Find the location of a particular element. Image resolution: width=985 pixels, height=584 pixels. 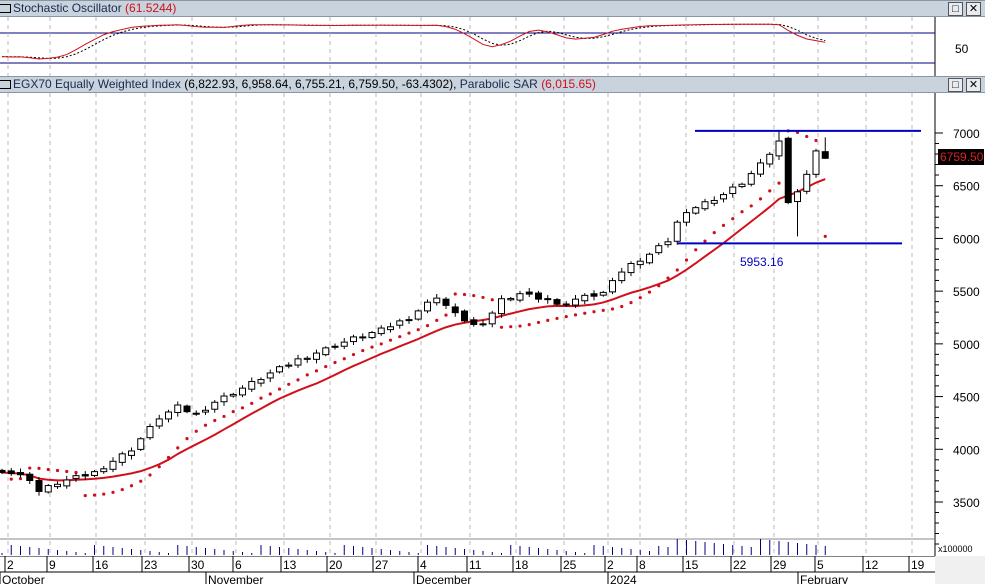

month-label: December is located at coordinates (443, 578).